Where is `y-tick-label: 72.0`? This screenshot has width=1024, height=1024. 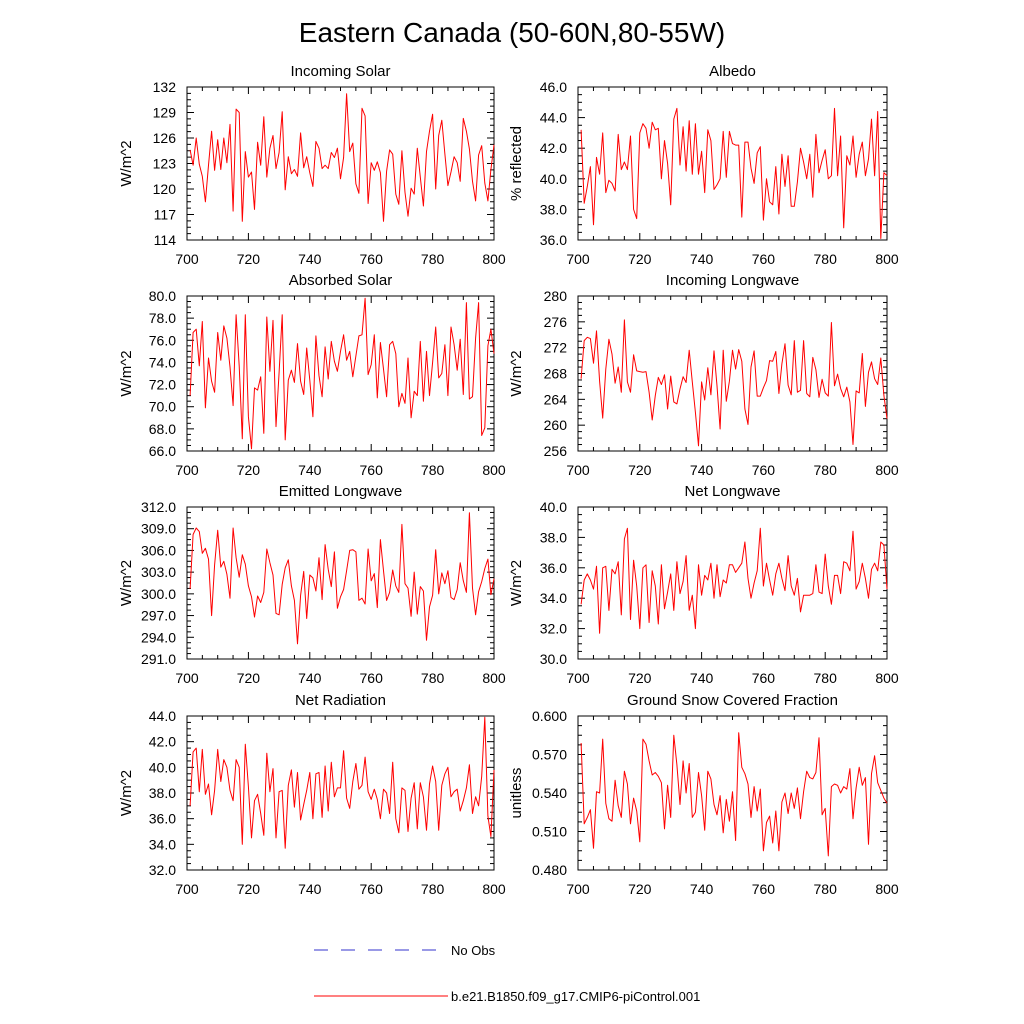
y-tick-label: 72.0 is located at coordinates (162, 385).